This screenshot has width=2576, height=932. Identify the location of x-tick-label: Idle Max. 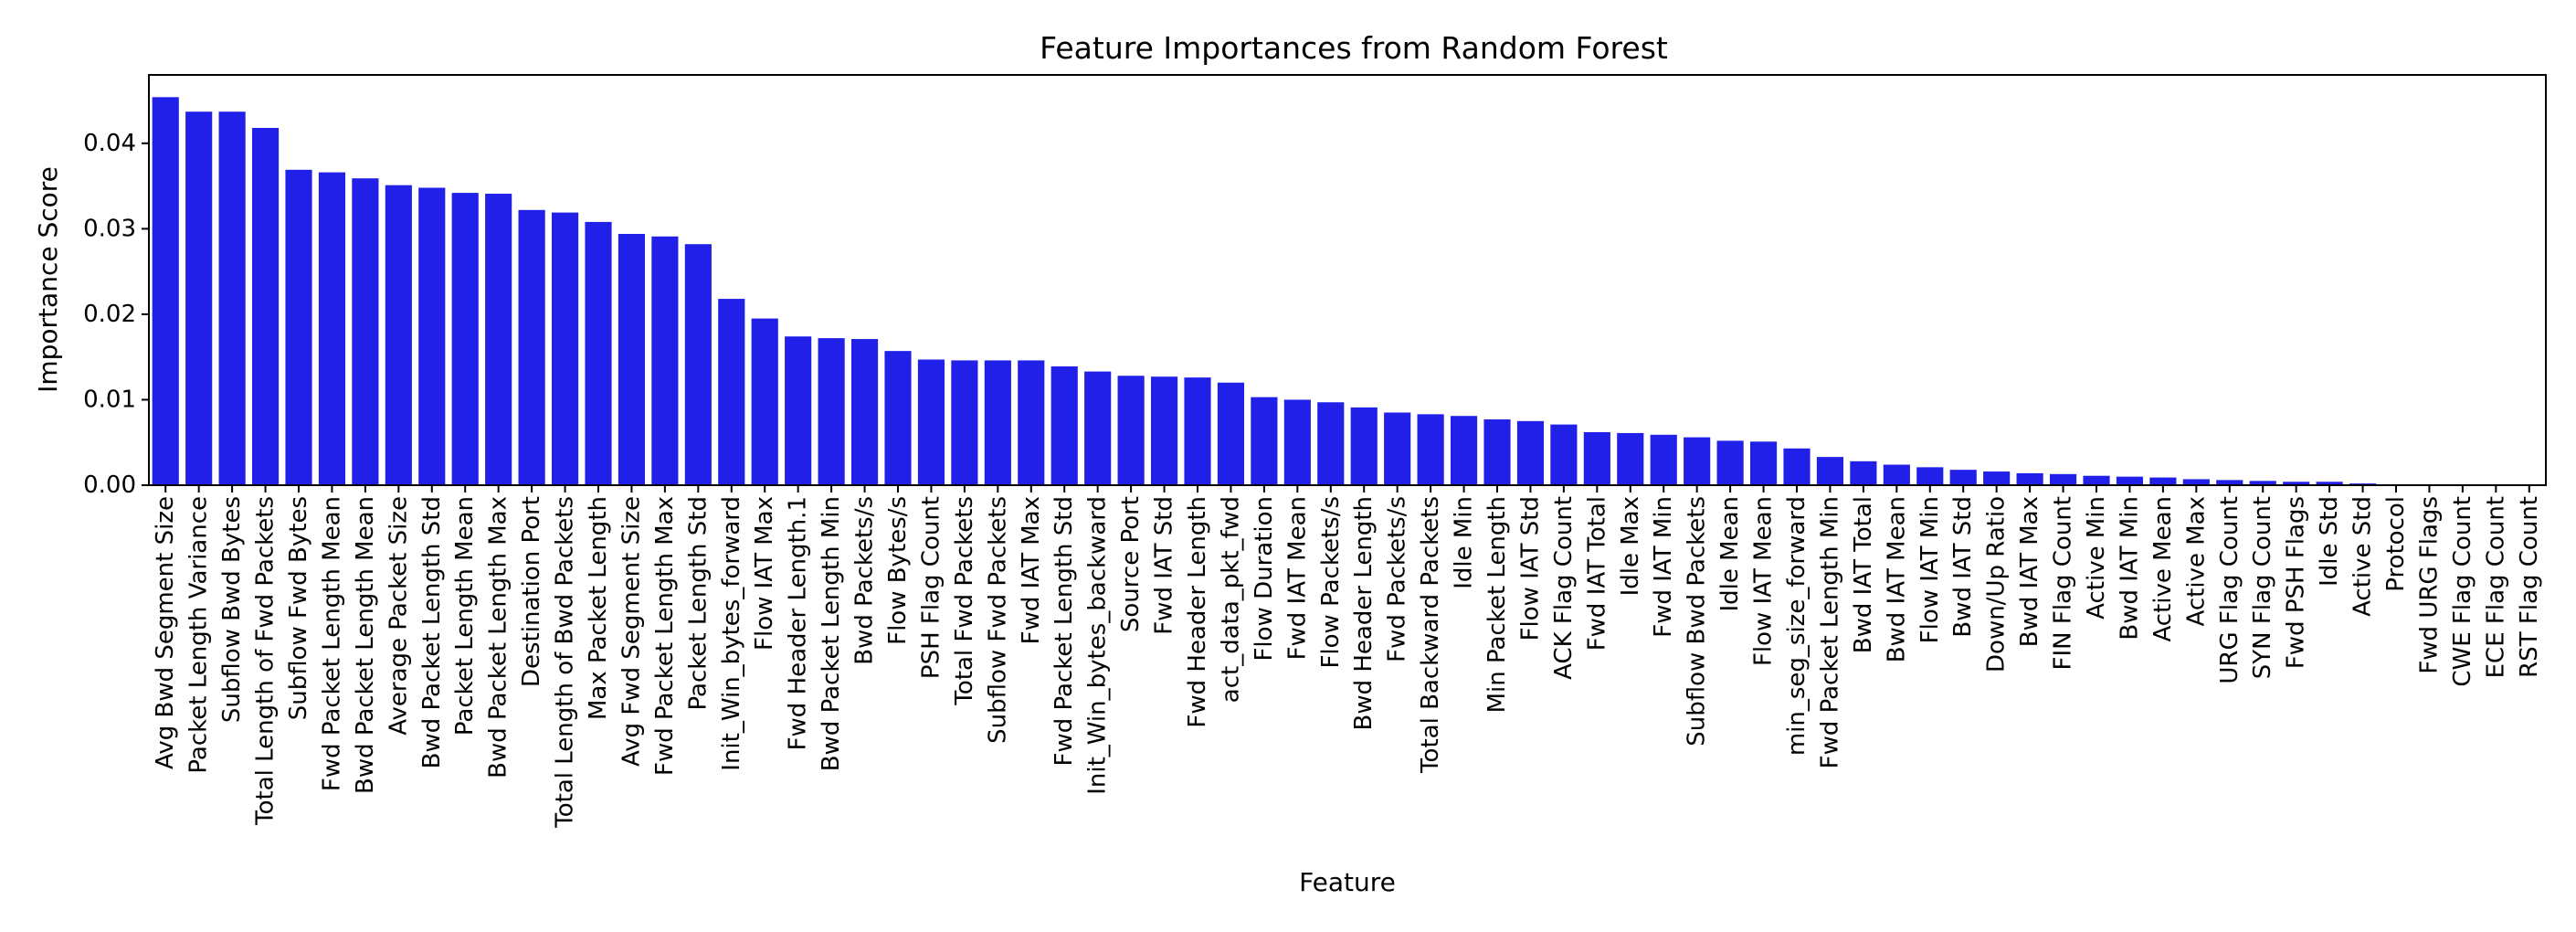
(1630, 546).